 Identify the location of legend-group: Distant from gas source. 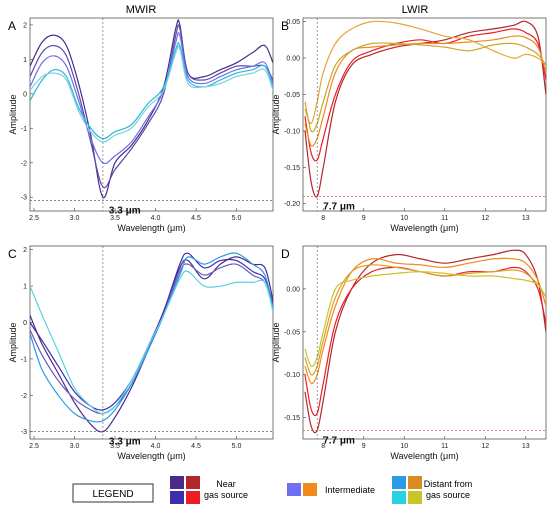
(432, 490).